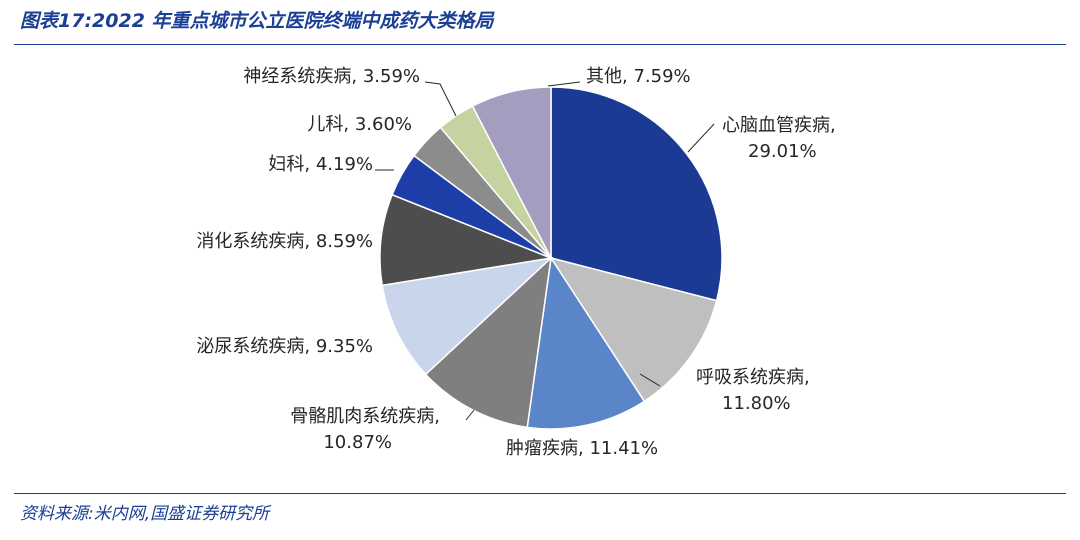  Describe the element at coordinates (257, 21) in the screenshot. I see `chart-title: 图表17:2022 年重点城市公立医院终端中成药大类格局` at that location.